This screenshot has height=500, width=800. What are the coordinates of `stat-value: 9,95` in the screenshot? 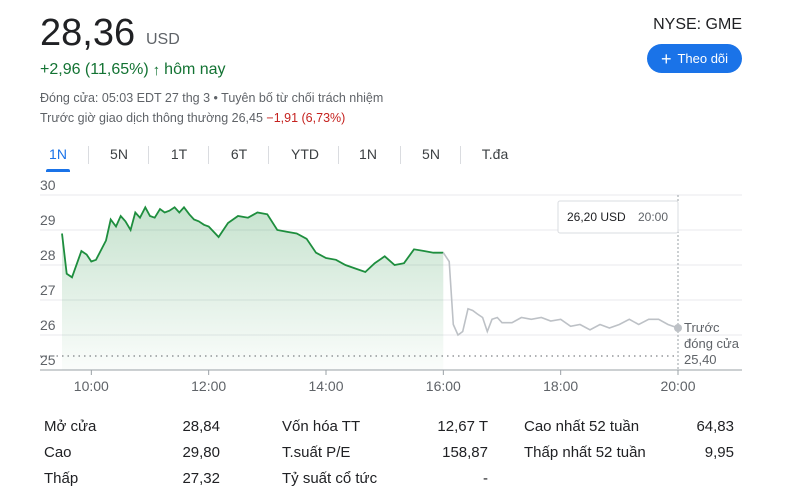 It's located at (719, 452).